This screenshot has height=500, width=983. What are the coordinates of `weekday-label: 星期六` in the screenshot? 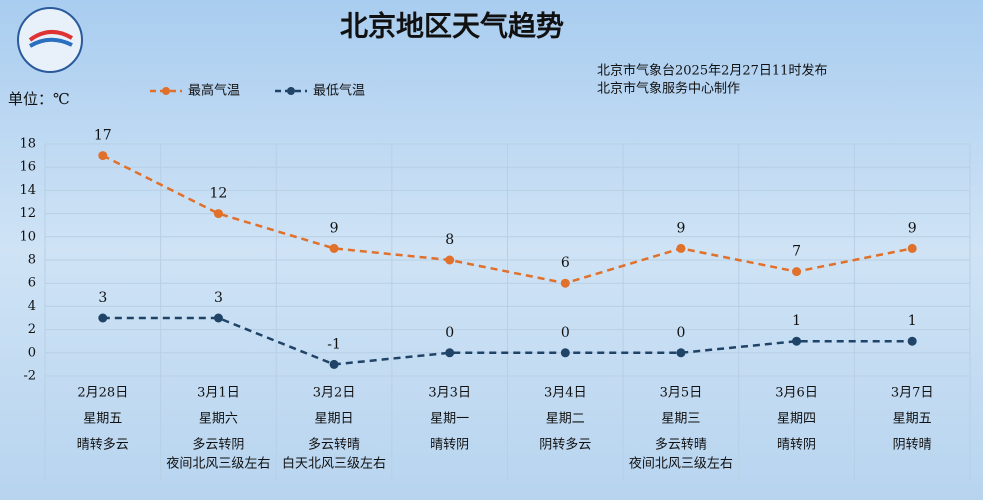 It's located at (218, 419).